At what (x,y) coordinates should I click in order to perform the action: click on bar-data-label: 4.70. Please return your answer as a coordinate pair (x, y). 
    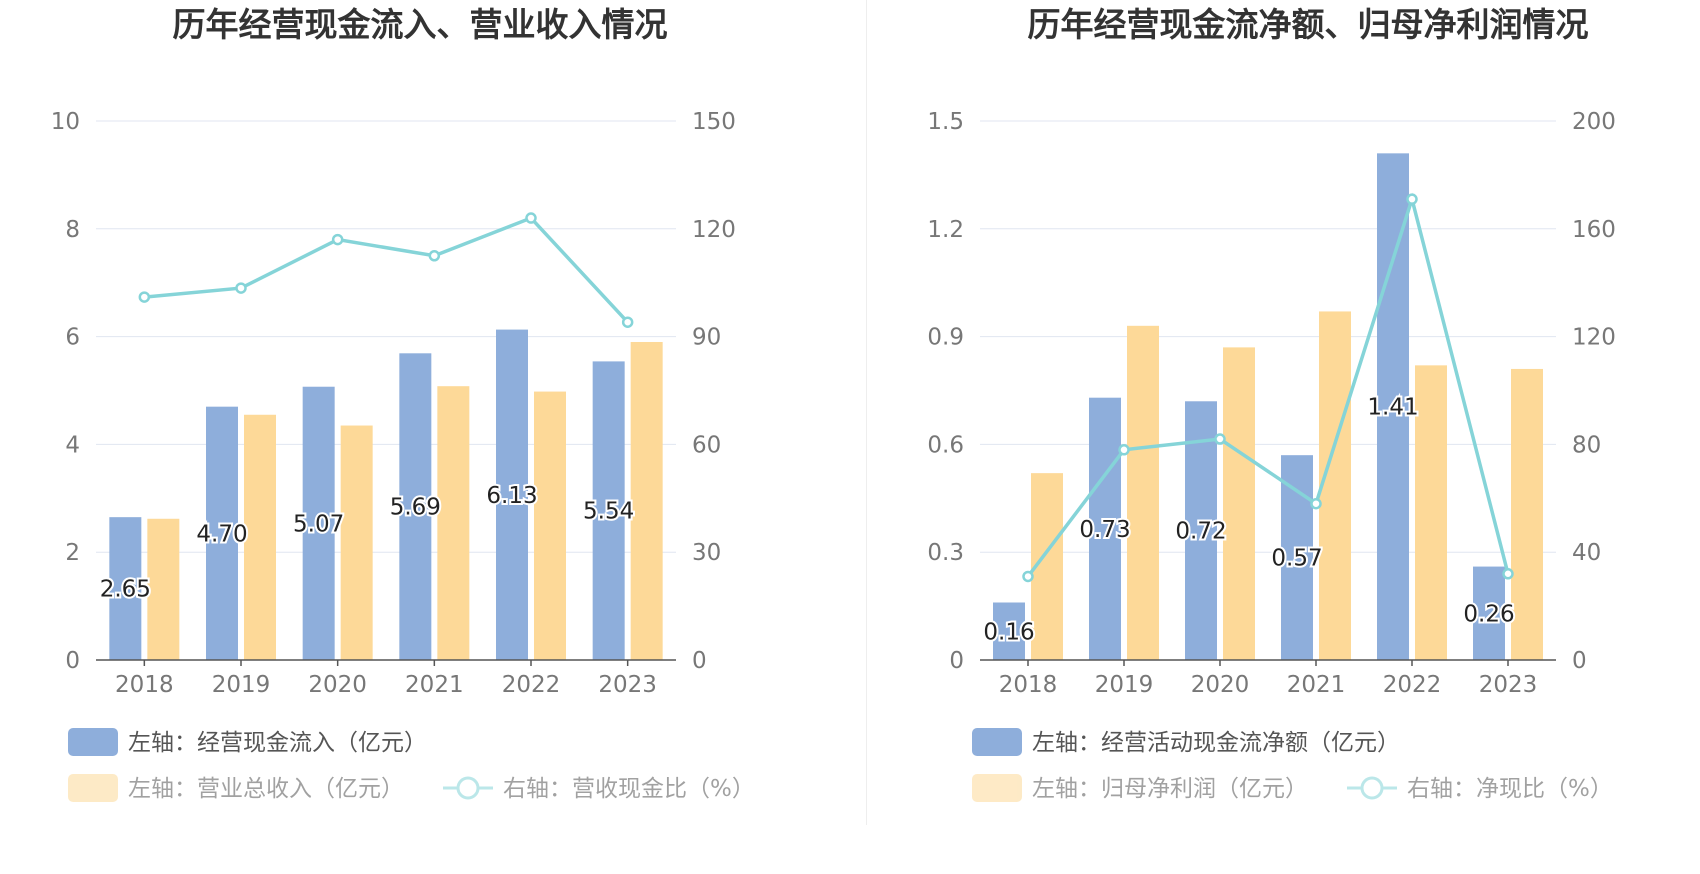
    Looking at the image, I should click on (221, 534).